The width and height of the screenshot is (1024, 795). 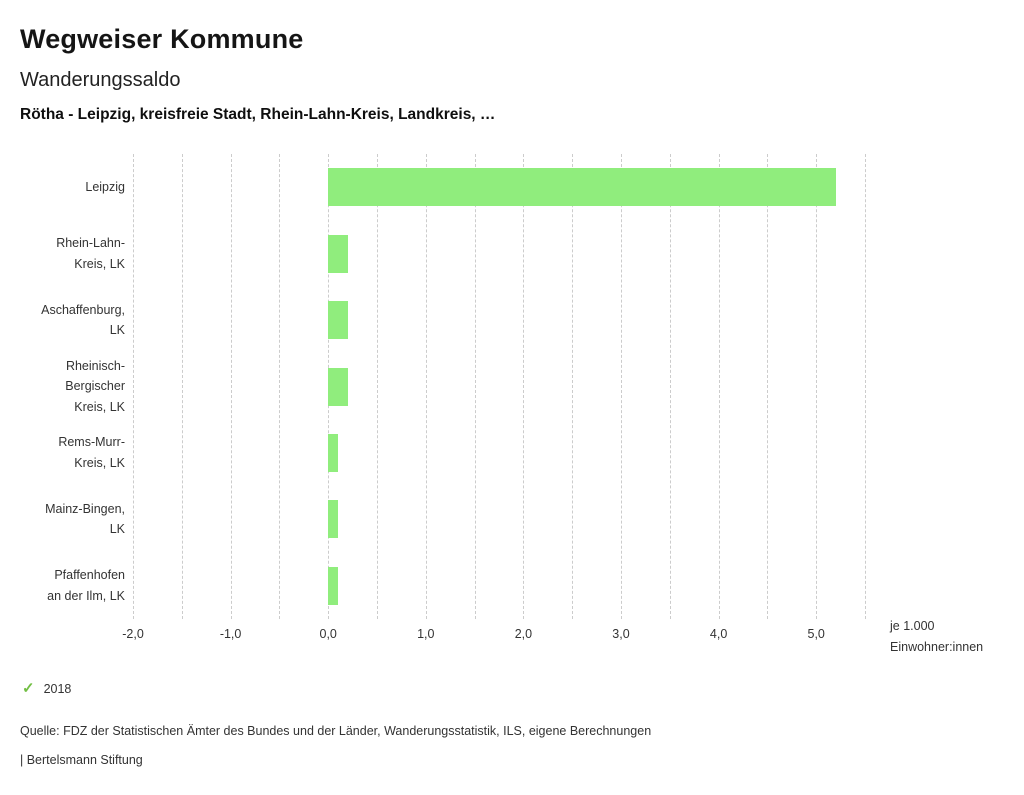 I want to click on x-tick-label: 3,0, so click(x=621, y=634).